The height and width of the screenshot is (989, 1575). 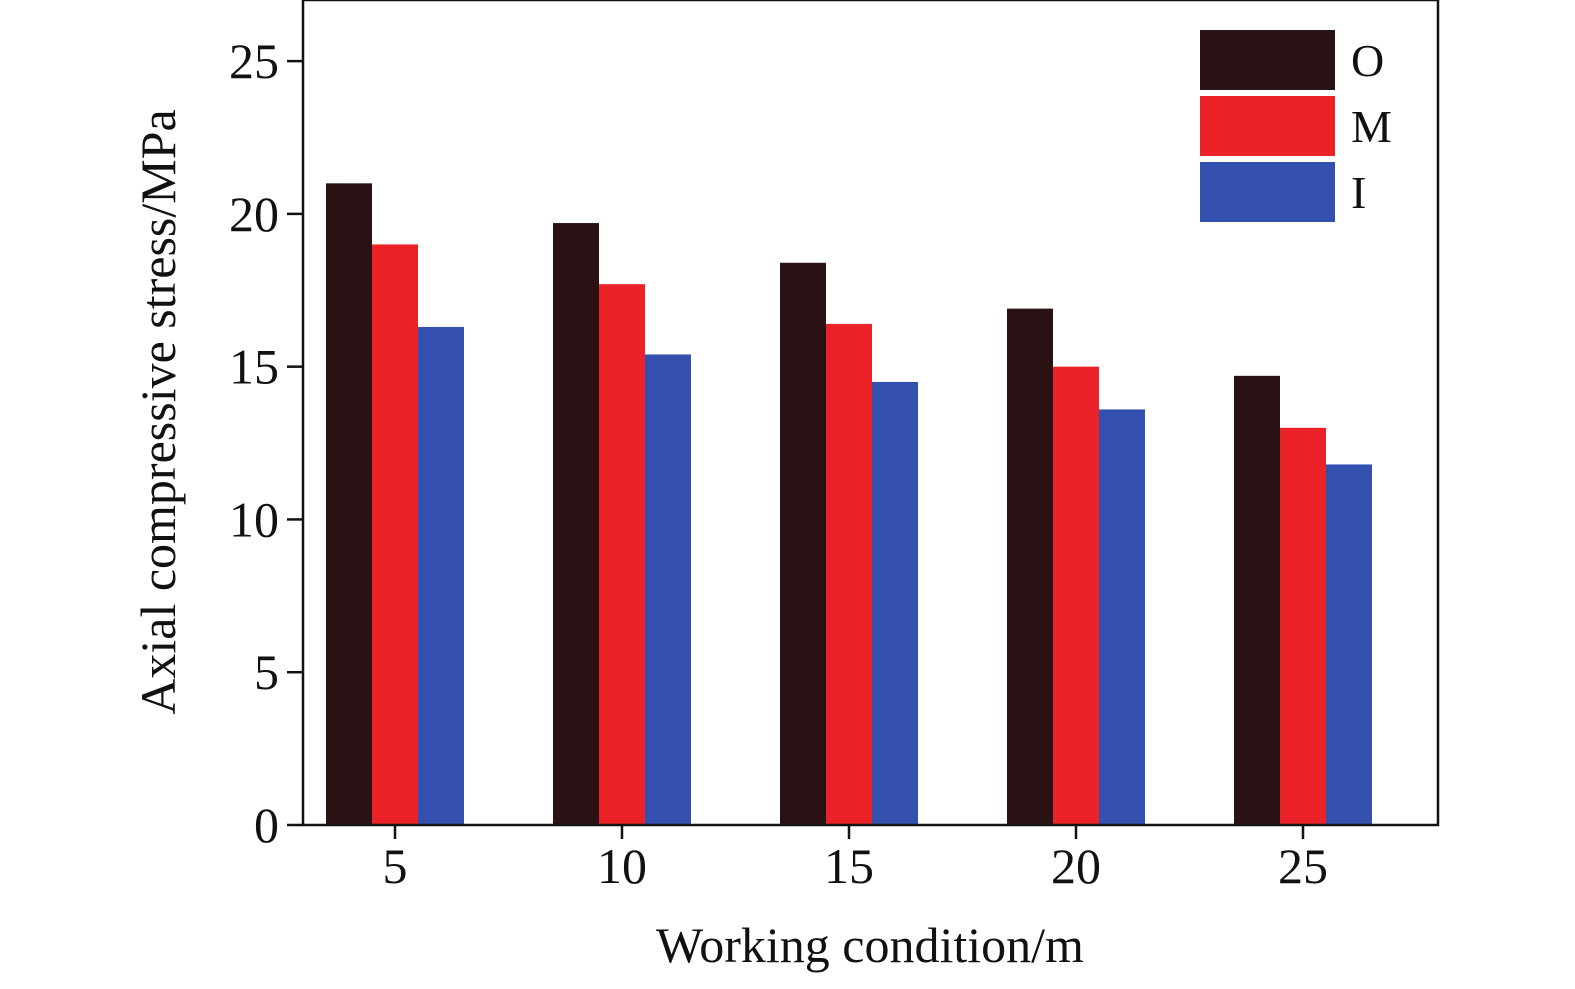 What do you see at coordinates (870, 945) in the screenshot?
I see `x-axis-title: Working condition/m` at bounding box center [870, 945].